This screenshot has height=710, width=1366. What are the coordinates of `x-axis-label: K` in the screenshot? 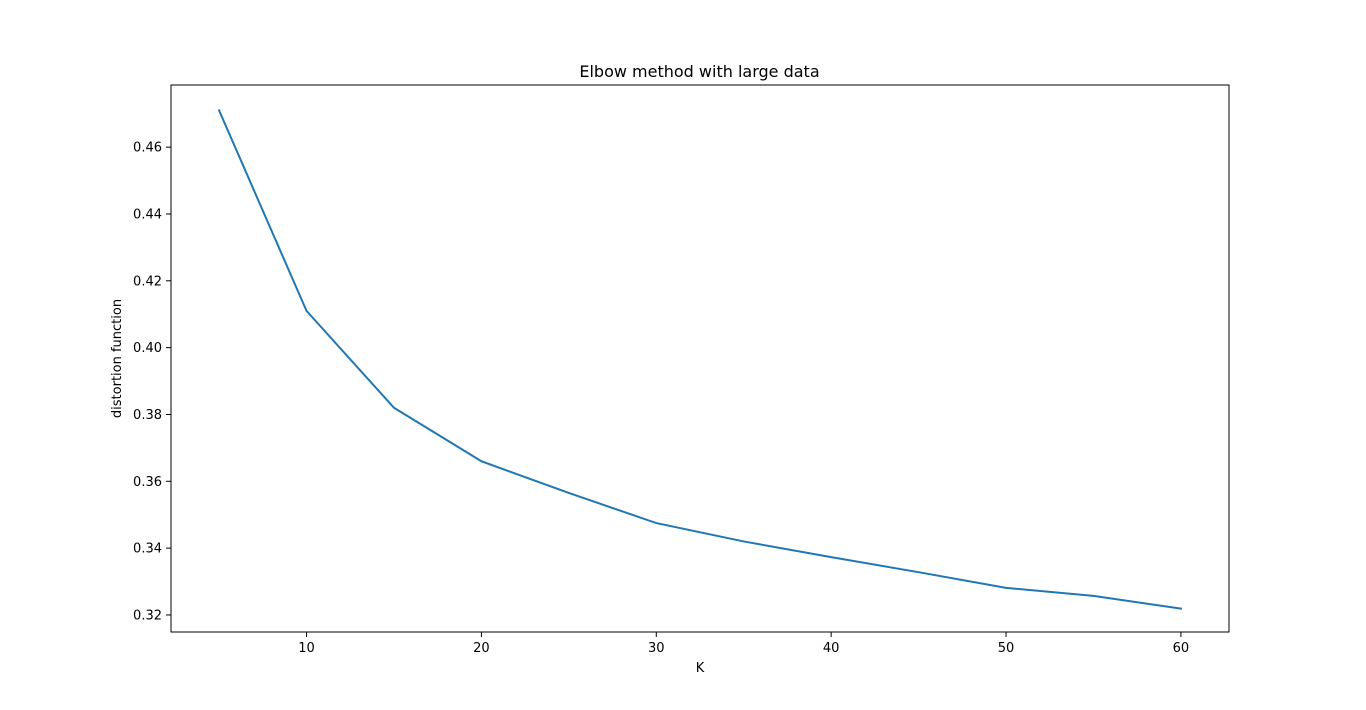 It's located at (700, 668).